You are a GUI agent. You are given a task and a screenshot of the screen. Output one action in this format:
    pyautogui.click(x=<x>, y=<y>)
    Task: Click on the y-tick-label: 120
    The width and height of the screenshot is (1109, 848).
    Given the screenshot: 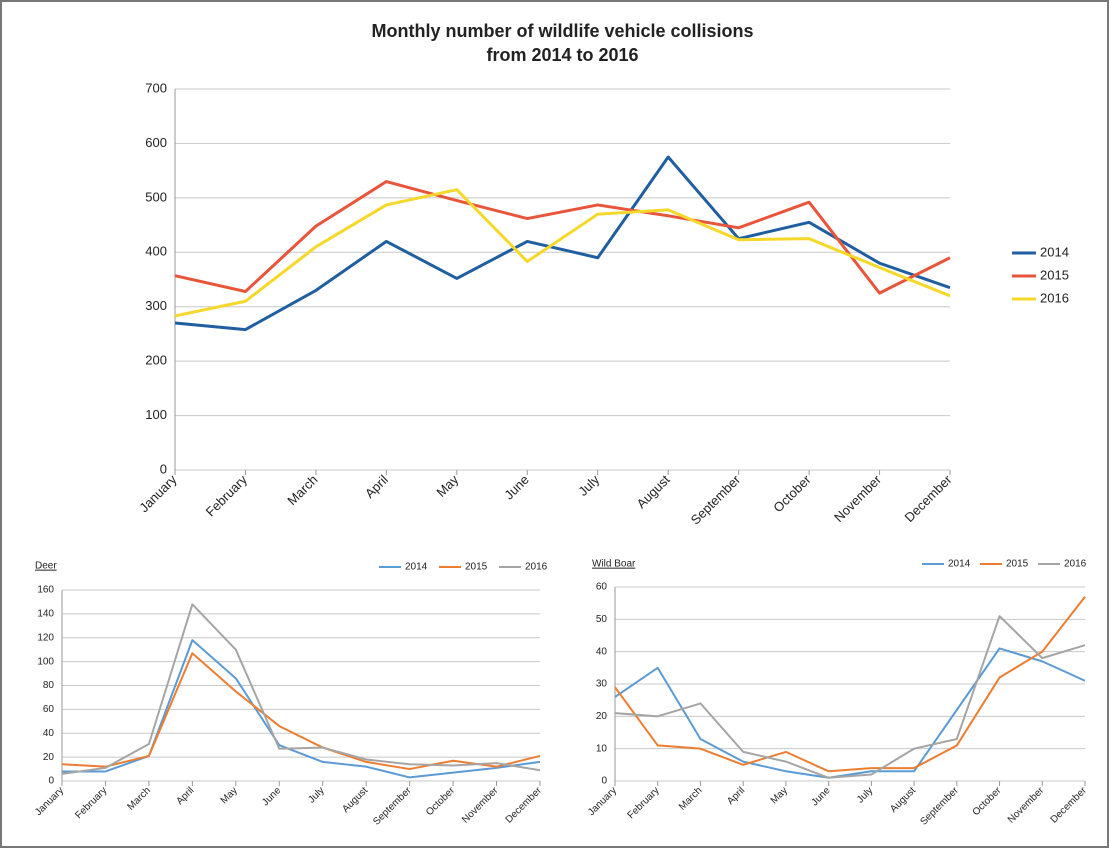 What is the action you would take?
    pyautogui.click(x=45, y=637)
    